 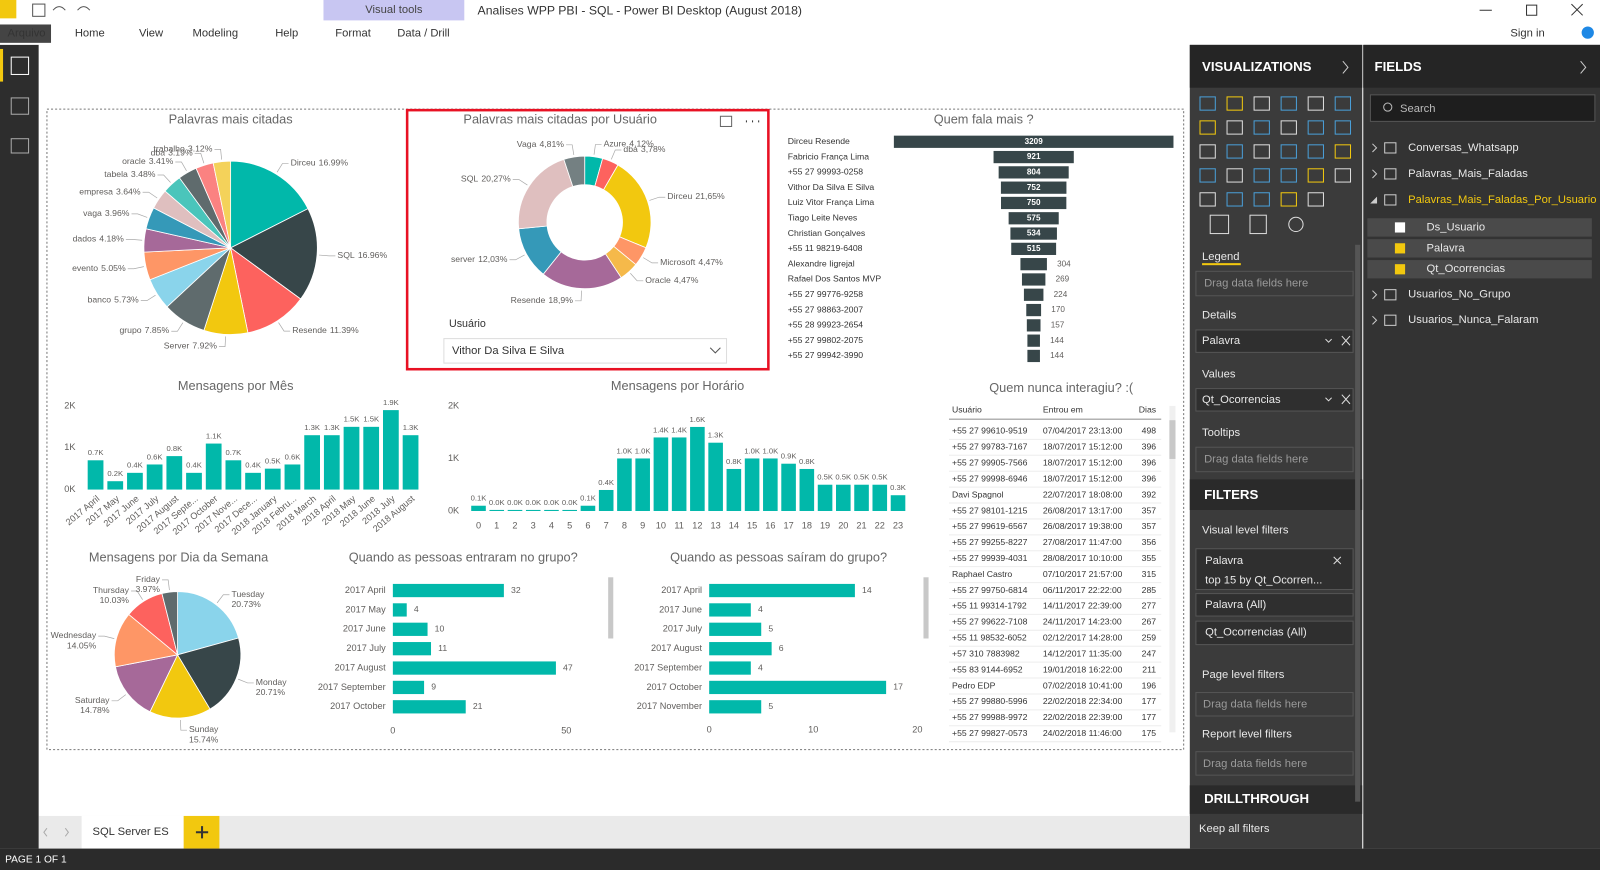 I want to click on ribbon-tab: Data / Drill, so click(x=423, y=34).